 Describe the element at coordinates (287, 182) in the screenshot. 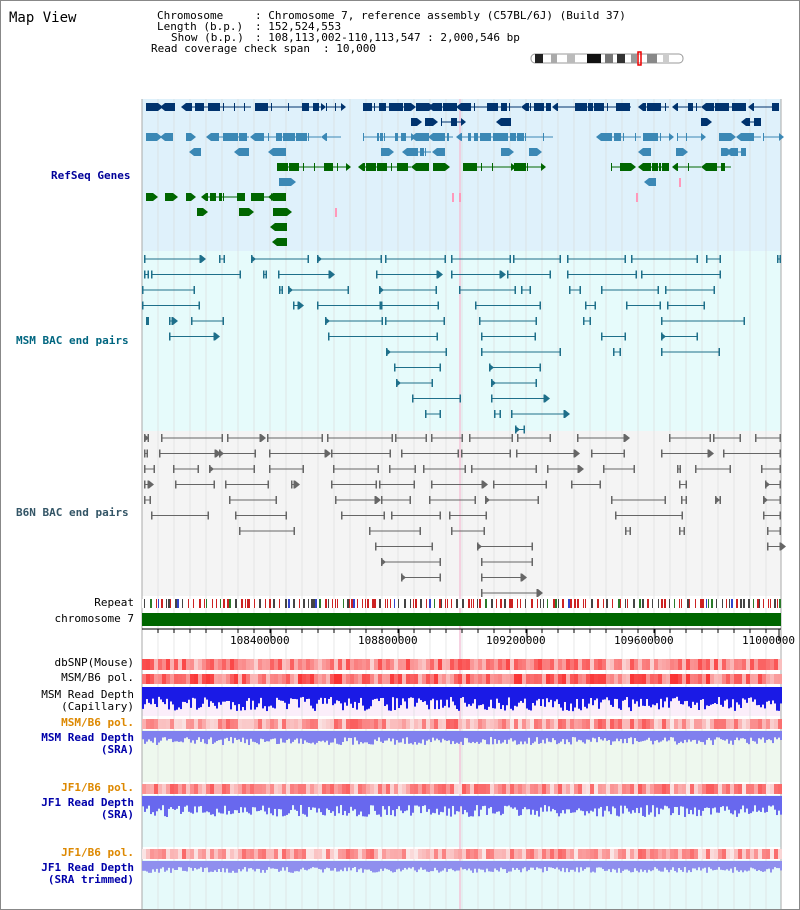

I see `gene-feature` at that location.